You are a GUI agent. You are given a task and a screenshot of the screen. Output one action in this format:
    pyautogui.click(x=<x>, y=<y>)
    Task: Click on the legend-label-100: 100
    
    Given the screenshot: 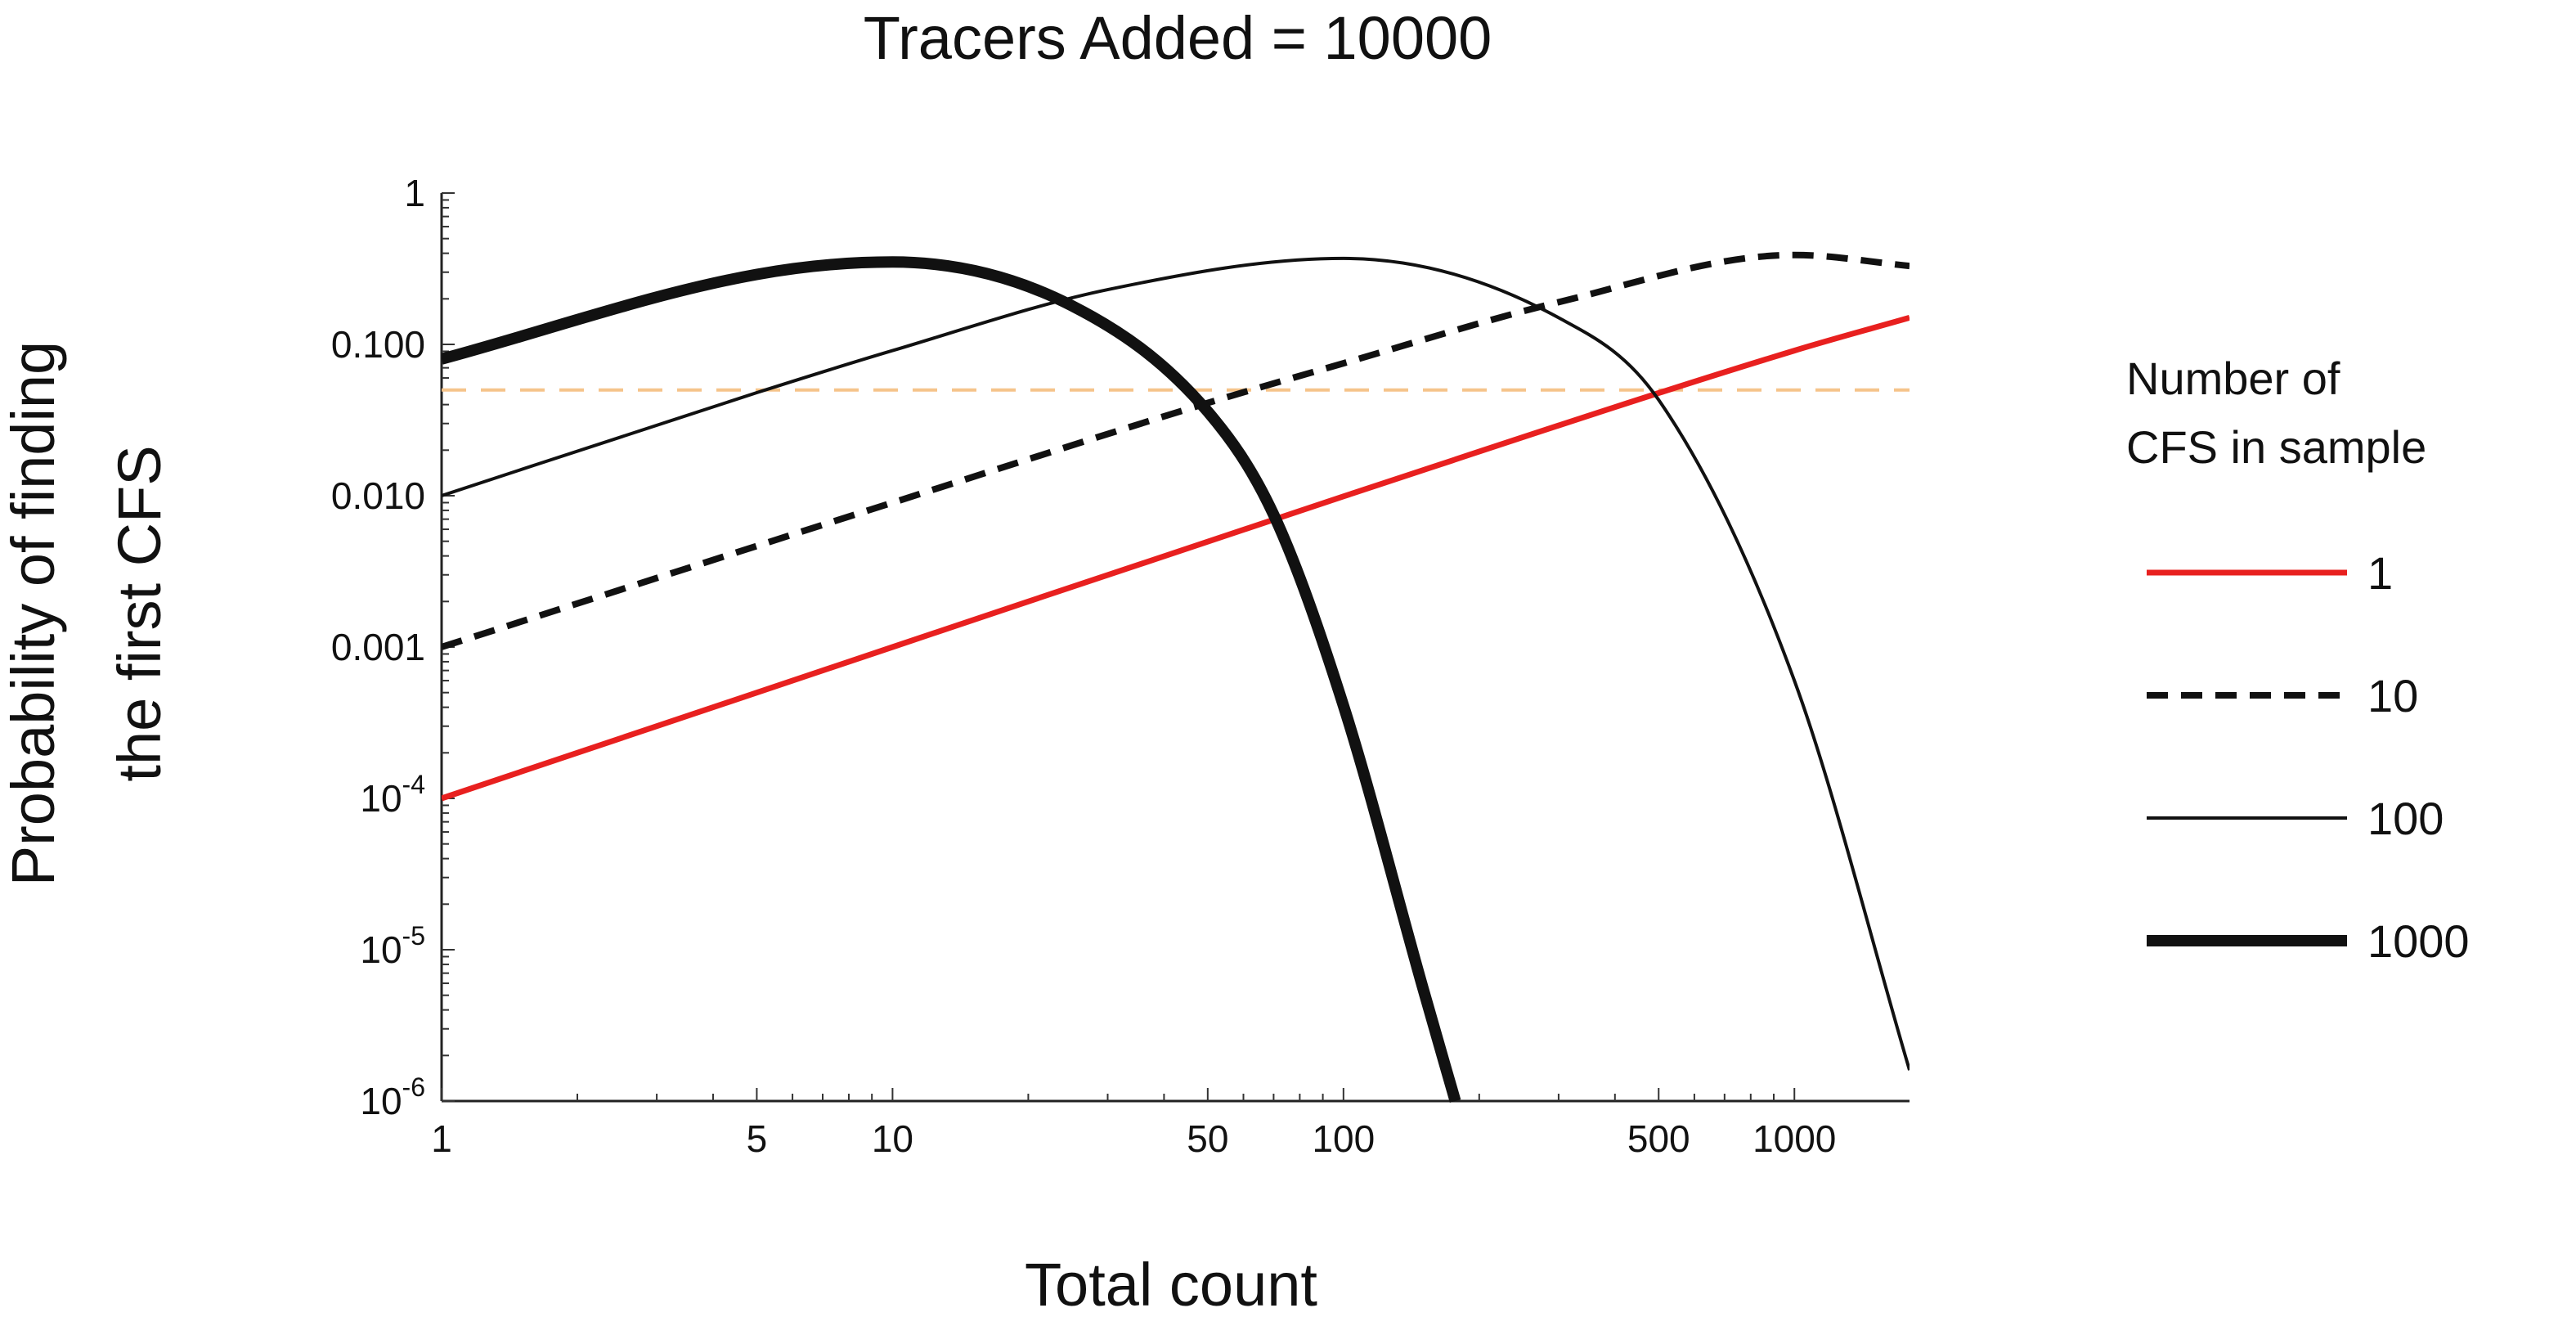 What is the action you would take?
    pyautogui.click(x=2405, y=818)
    